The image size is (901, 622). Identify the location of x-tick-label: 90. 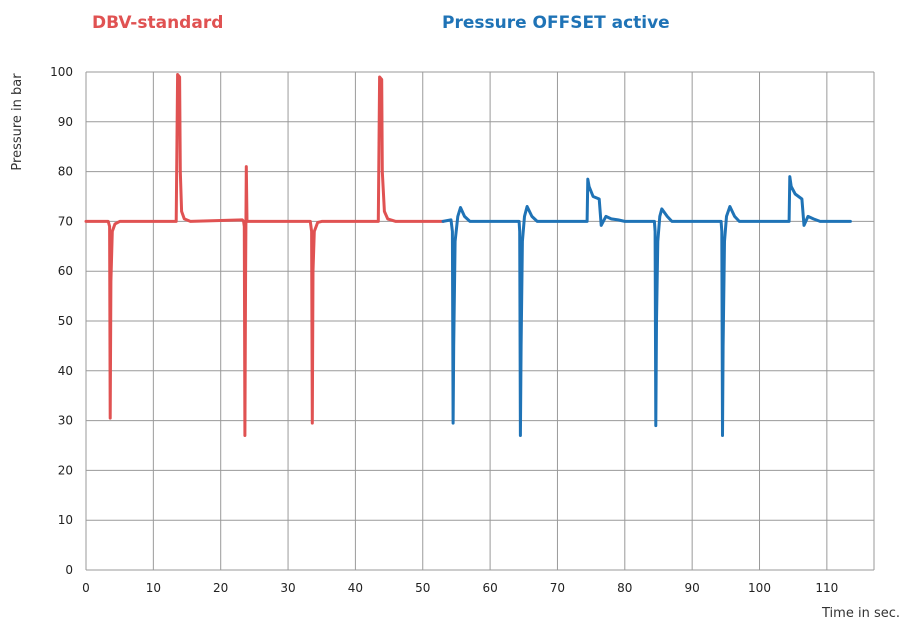
(692, 588).